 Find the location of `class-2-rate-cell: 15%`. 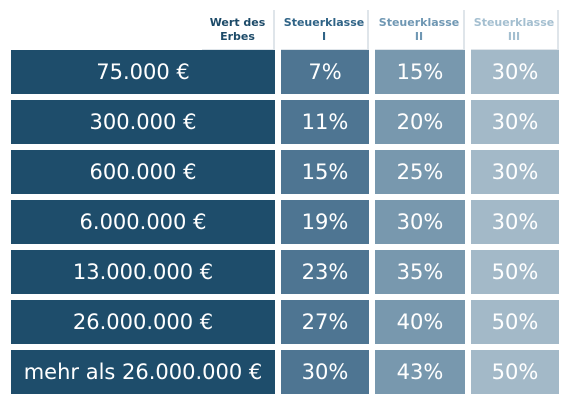

class-2-rate-cell: 15% is located at coordinates (420, 72).